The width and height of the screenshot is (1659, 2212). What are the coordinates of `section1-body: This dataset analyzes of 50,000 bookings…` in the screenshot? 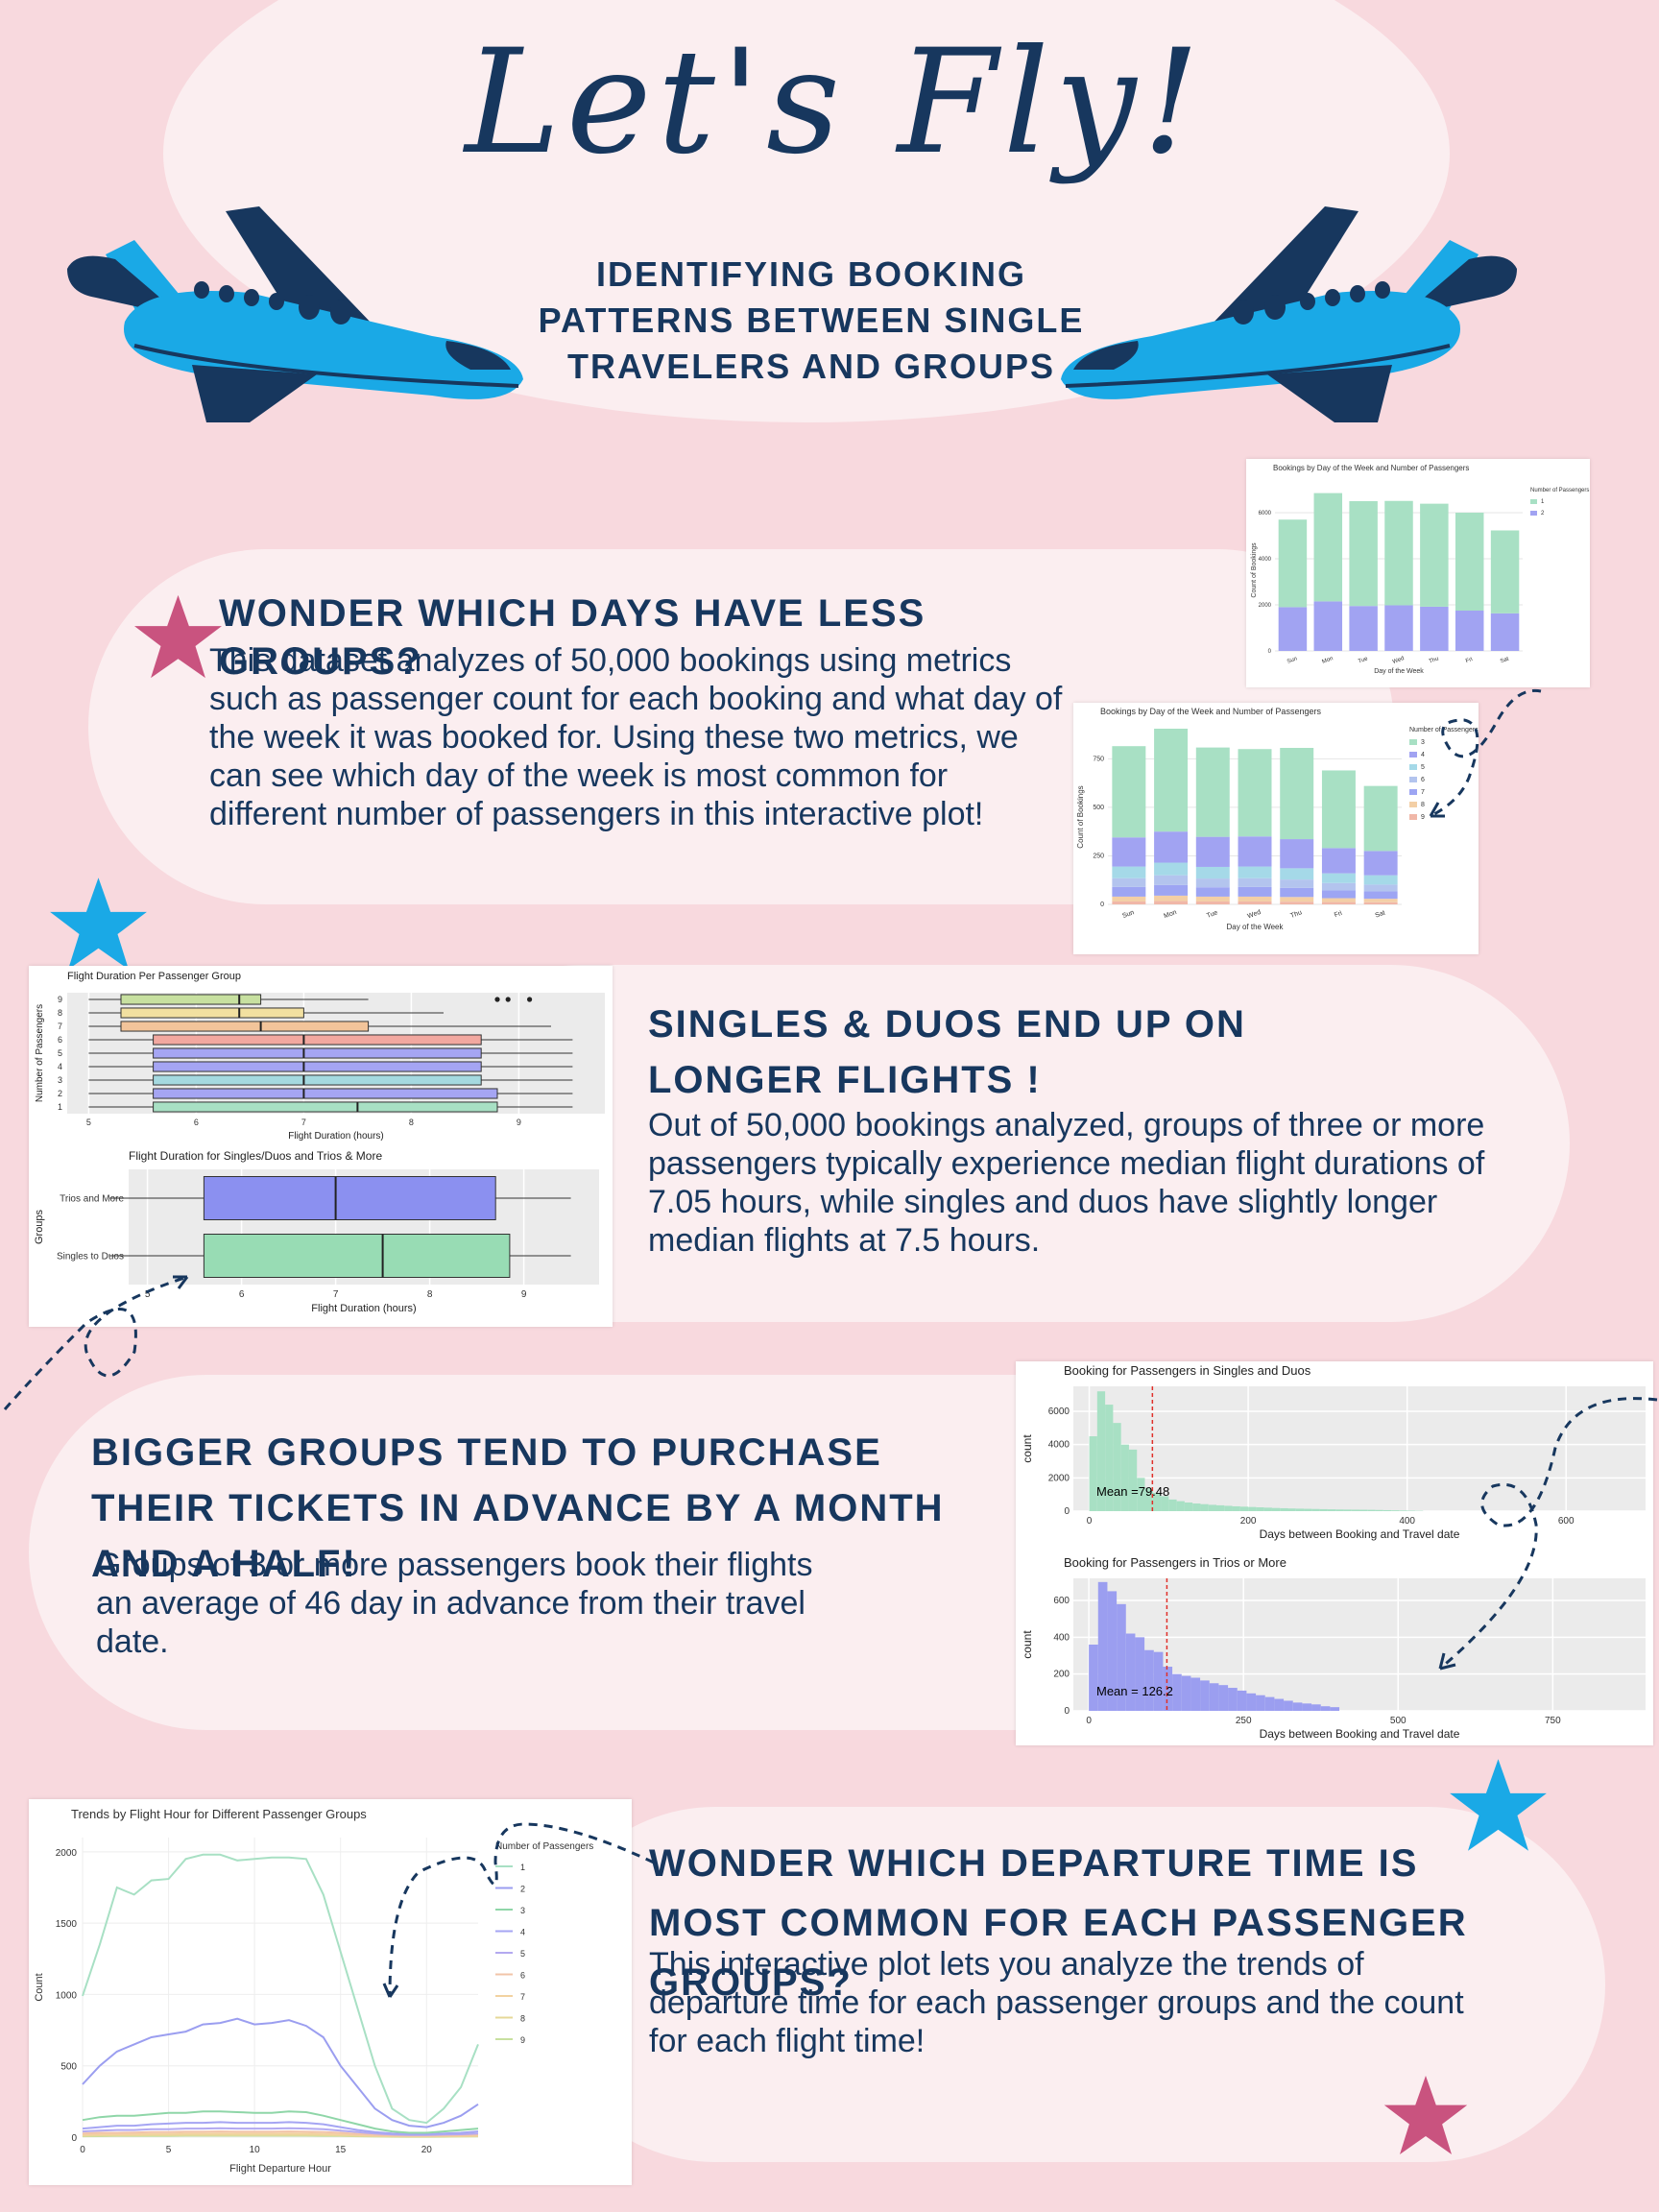 It's located at (636, 737).